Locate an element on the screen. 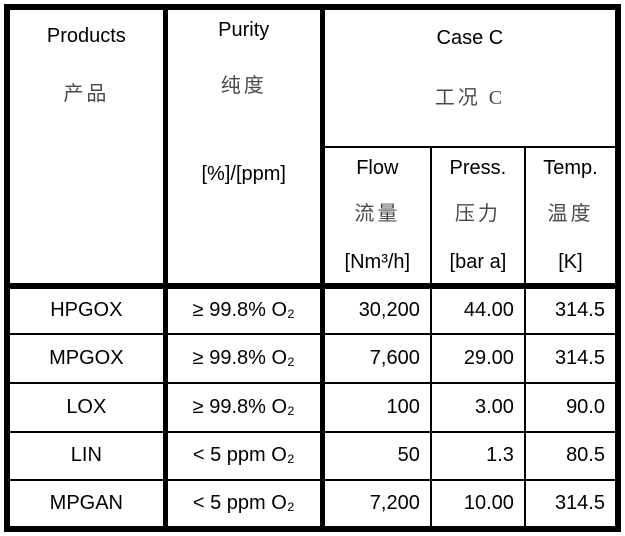 The width and height of the screenshot is (625, 536). header-products-label-zh: 产品 is located at coordinates (86, 94).